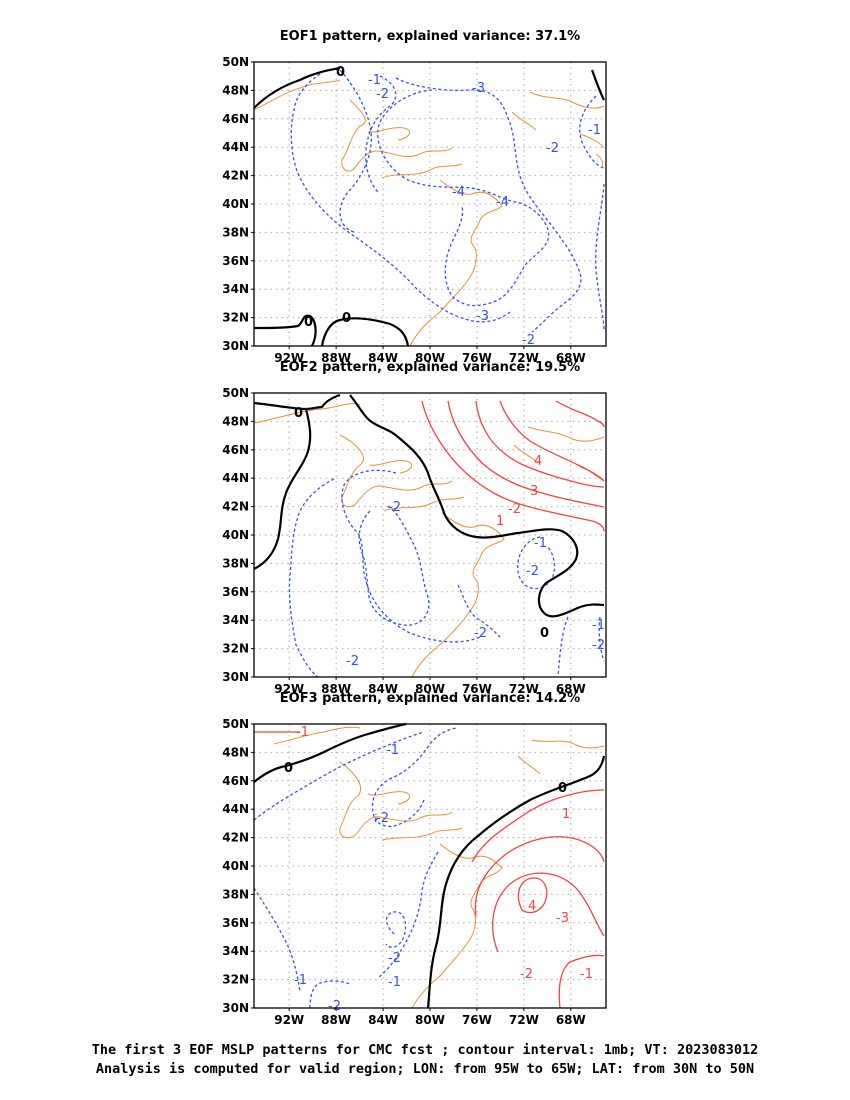 The image size is (850, 1100). What do you see at coordinates (430, 367) in the screenshot?
I see `panel-title: EOF2 pattern, explained variance: 19.5%` at bounding box center [430, 367].